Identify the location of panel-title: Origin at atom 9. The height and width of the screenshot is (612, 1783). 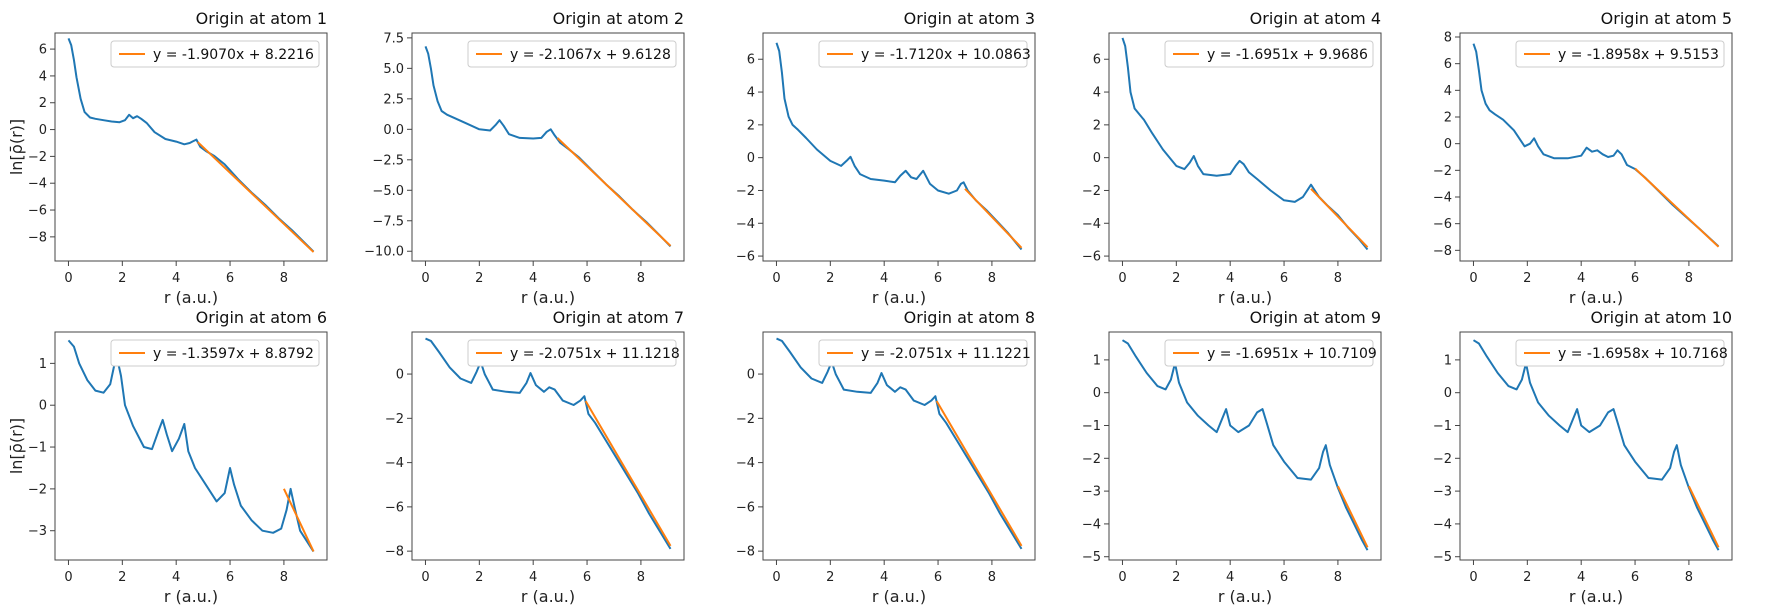
(1315, 317).